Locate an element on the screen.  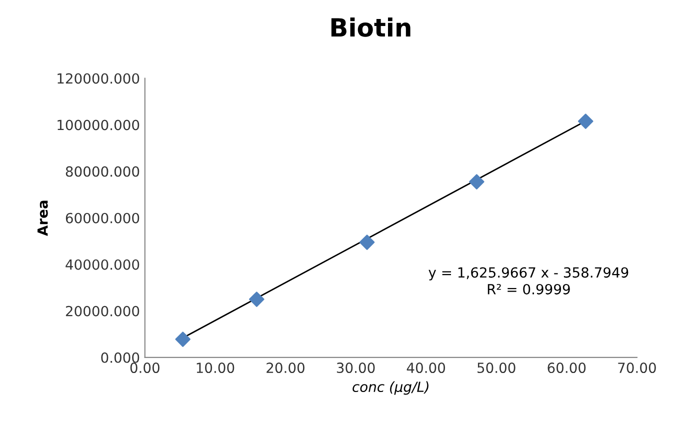
y-tick-label: 80000.000 is located at coordinates (103, 171).